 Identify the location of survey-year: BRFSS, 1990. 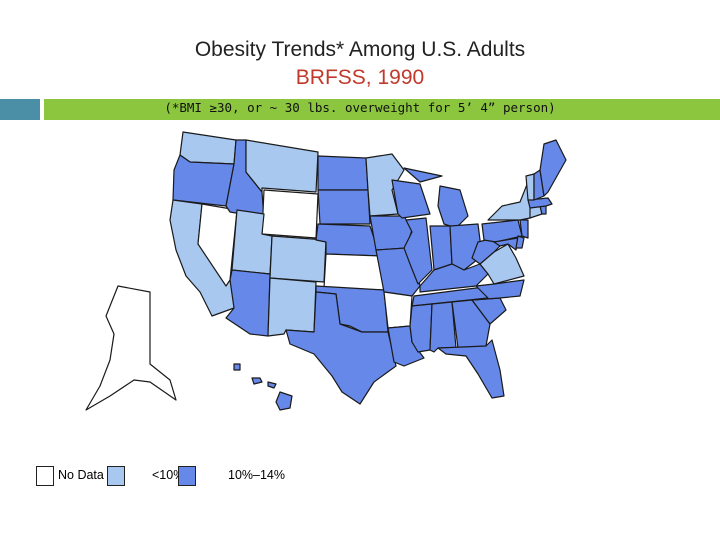
(360, 77).